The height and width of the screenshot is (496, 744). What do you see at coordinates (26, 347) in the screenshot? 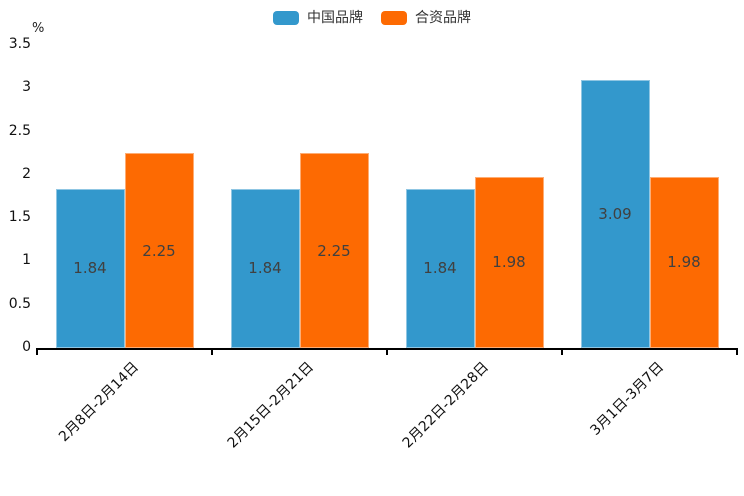
I see `y-tick-label: 0` at bounding box center [26, 347].